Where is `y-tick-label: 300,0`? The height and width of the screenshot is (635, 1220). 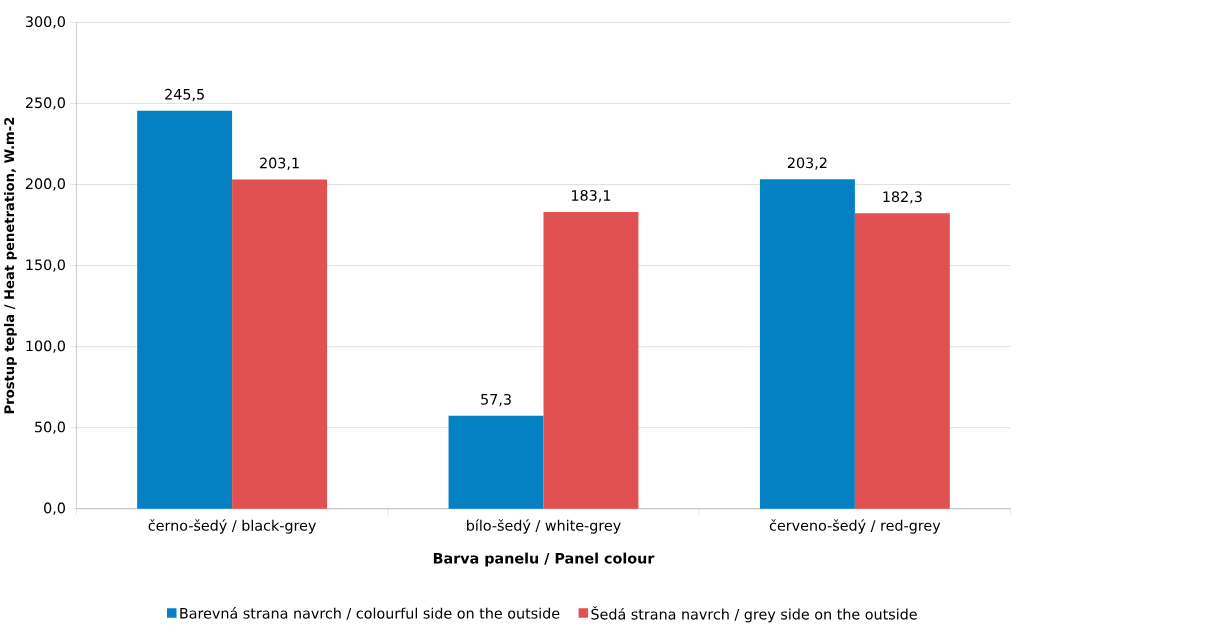
y-tick-label: 300,0 is located at coordinates (45, 22).